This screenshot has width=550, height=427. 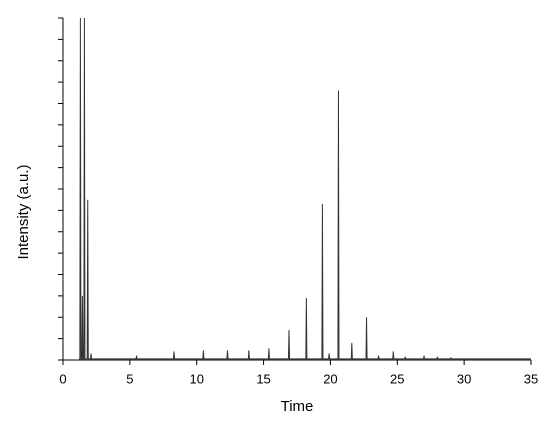 What do you see at coordinates (330, 378) in the screenshot?
I see `x-tick-label: 20` at bounding box center [330, 378].